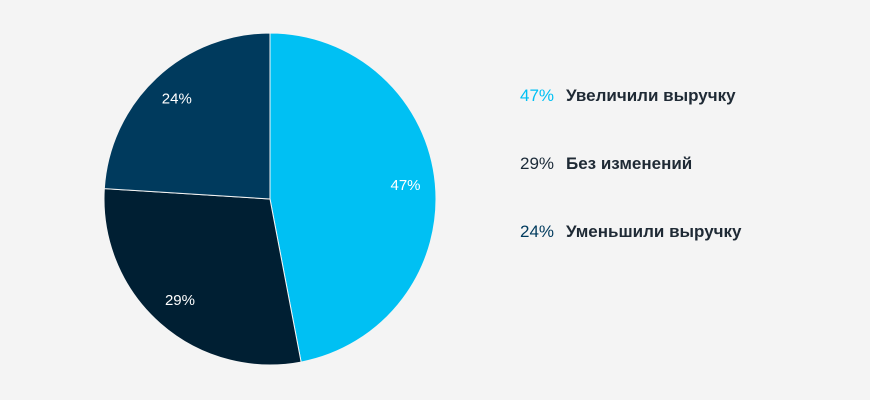 This screenshot has height=400, width=870. I want to click on slice-label-decreased: 24%, so click(177, 99).